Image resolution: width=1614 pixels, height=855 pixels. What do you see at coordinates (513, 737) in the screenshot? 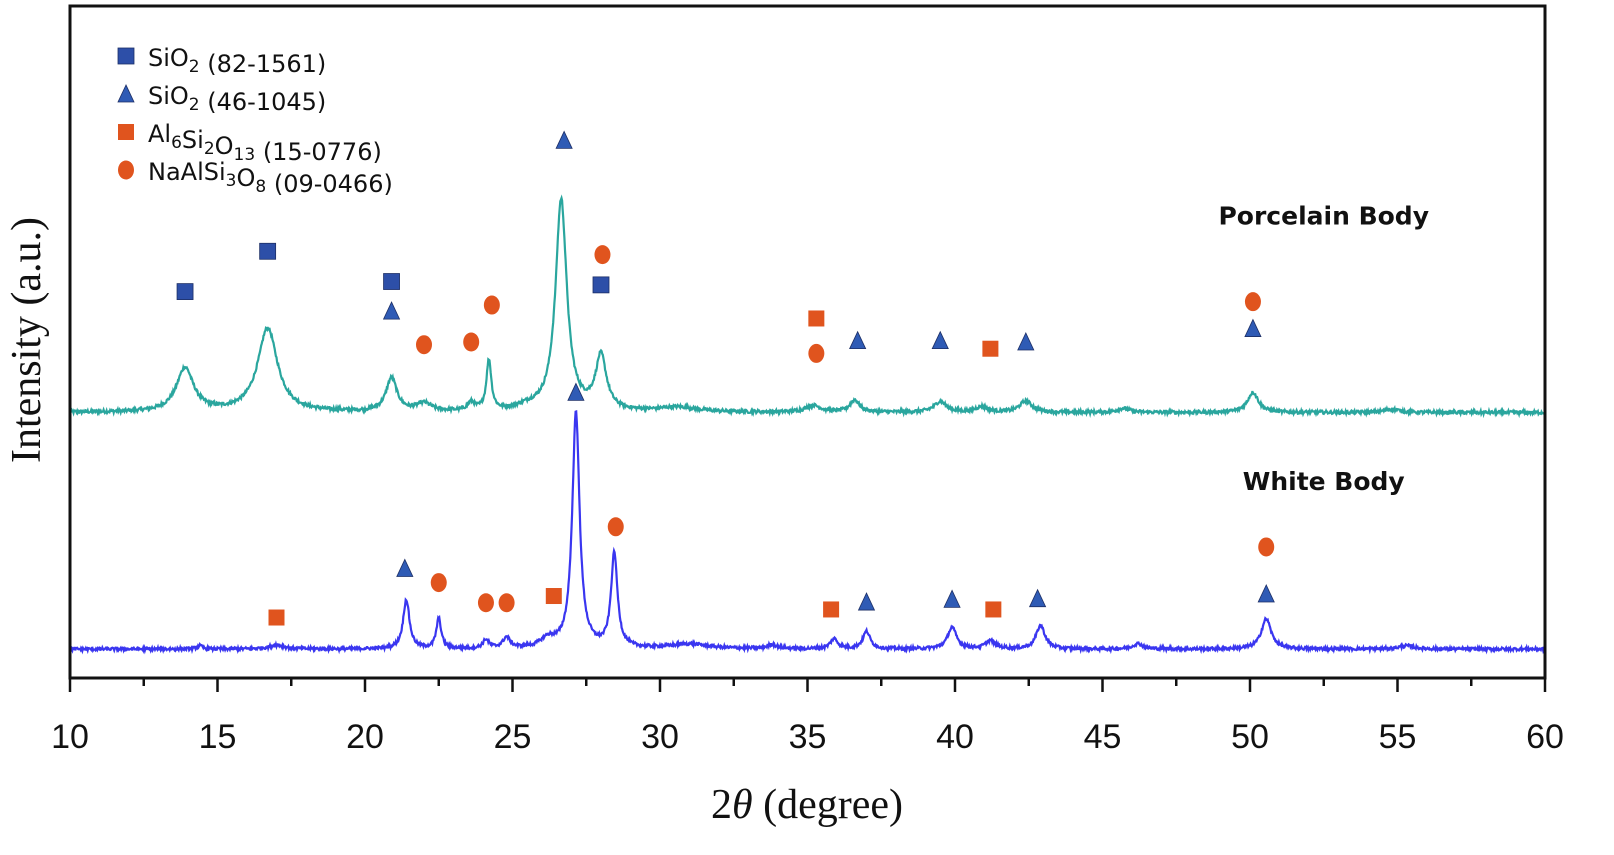
I see `x-tick-label: 25` at bounding box center [513, 737].